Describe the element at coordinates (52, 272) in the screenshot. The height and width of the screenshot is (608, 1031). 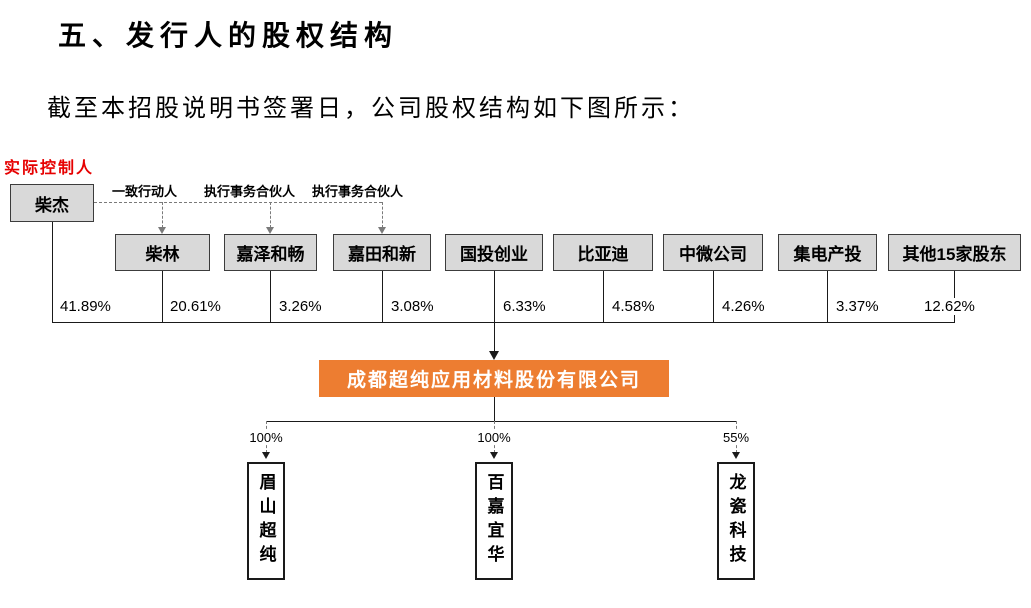
I see `controller-drop-line` at that location.